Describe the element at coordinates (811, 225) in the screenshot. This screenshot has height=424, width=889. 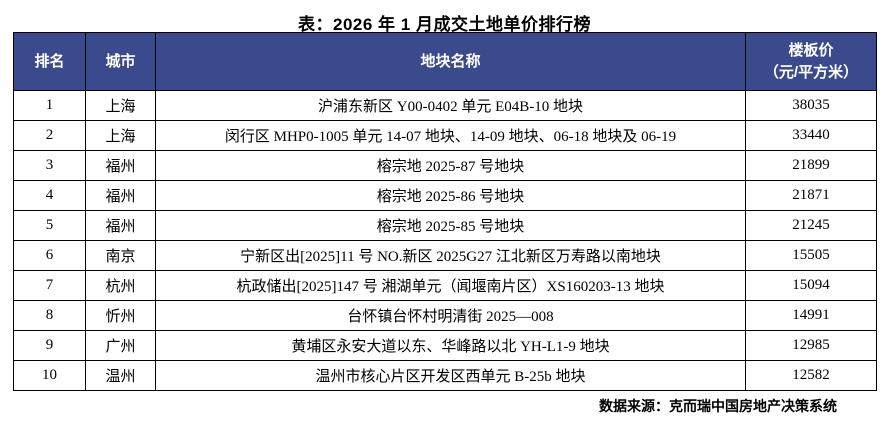
I see `price-cell: 21245` at that location.